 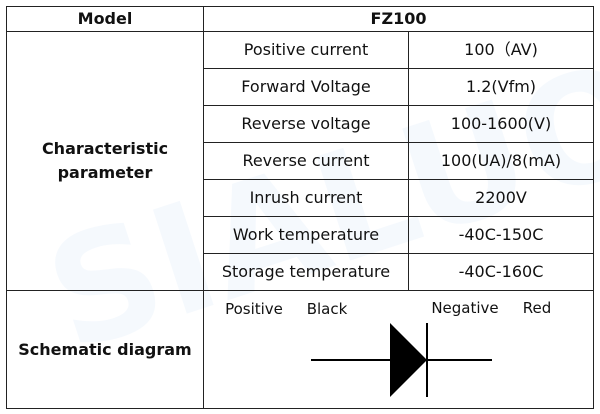 I want to click on diode-symbol, so click(x=401, y=360).